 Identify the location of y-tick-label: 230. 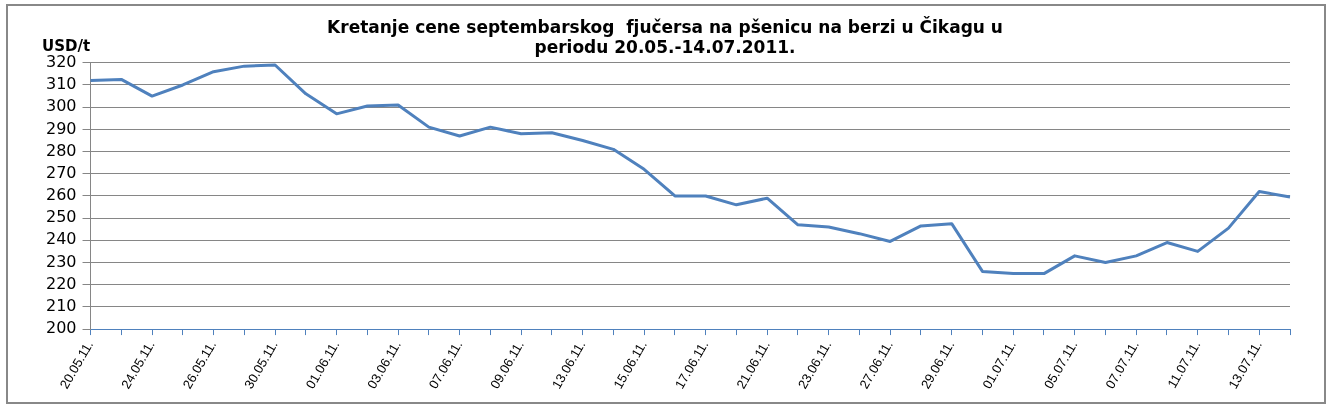
(61, 261).